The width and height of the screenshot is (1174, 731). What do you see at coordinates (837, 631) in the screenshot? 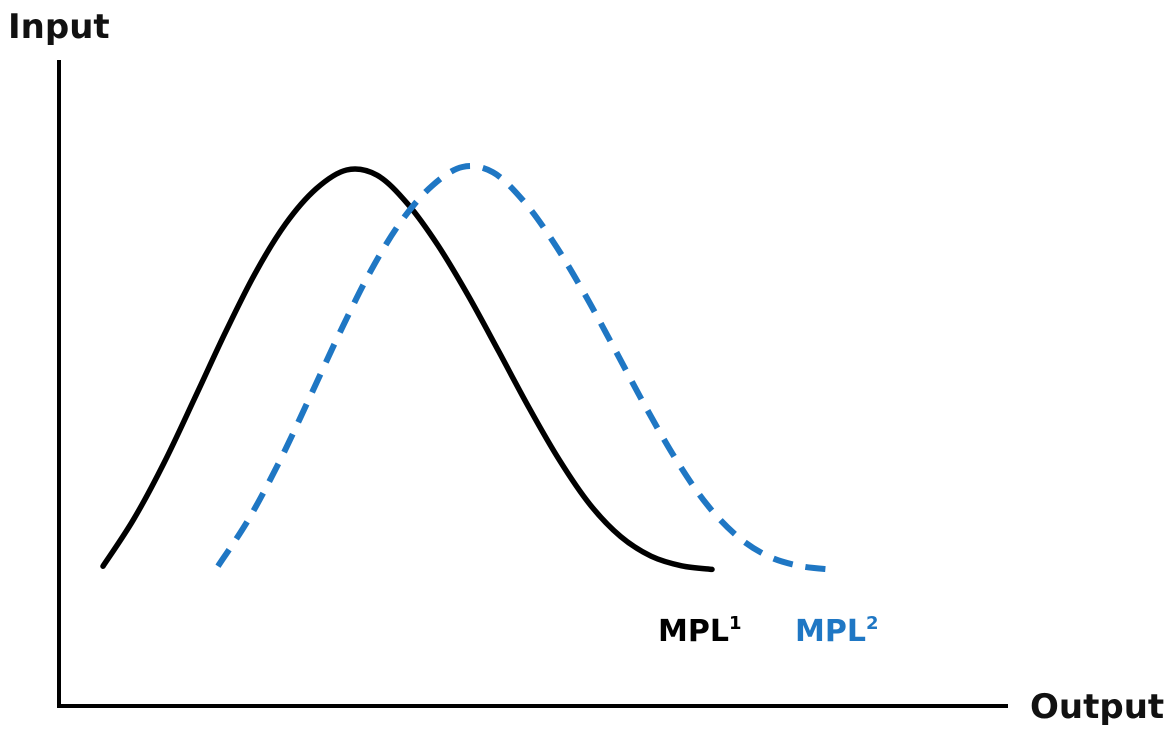
I see `series-mpl2-label: MPL2` at bounding box center [837, 631].